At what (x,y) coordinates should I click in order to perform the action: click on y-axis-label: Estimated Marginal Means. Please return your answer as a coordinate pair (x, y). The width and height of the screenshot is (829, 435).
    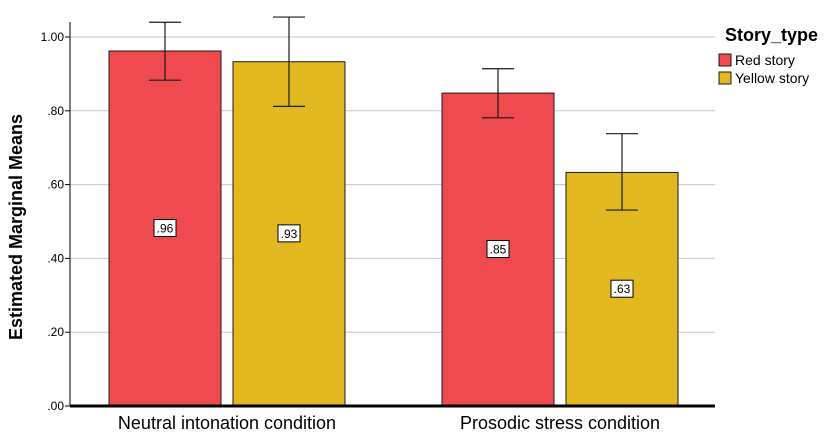
    Looking at the image, I should click on (16, 227).